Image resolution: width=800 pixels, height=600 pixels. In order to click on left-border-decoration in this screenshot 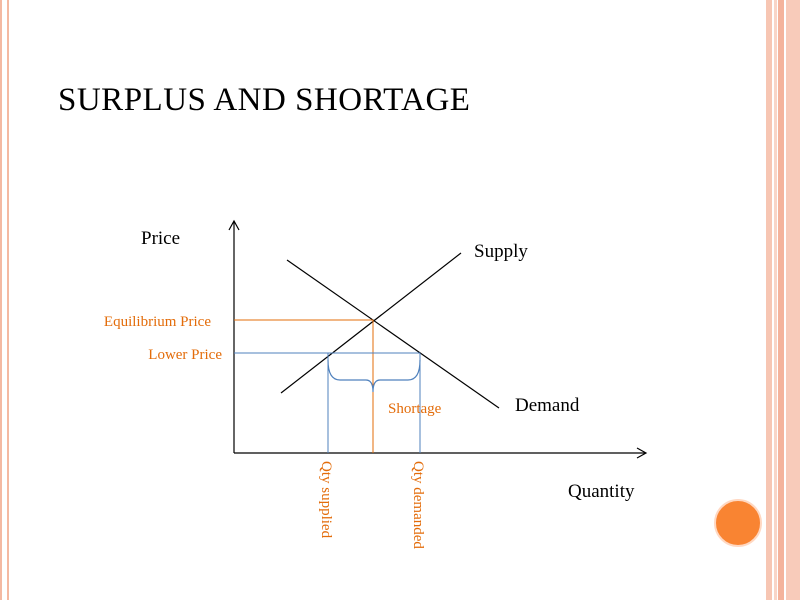, I will do `click(4, 300)`.